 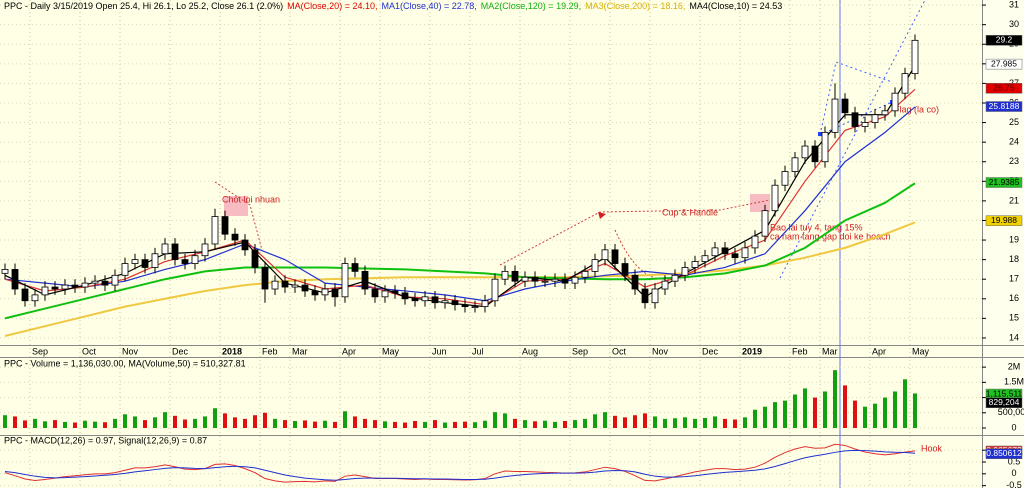 What do you see at coordinates (180, 351) in the screenshot?
I see `x-tick-label: Dec` at bounding box center [180, 351].